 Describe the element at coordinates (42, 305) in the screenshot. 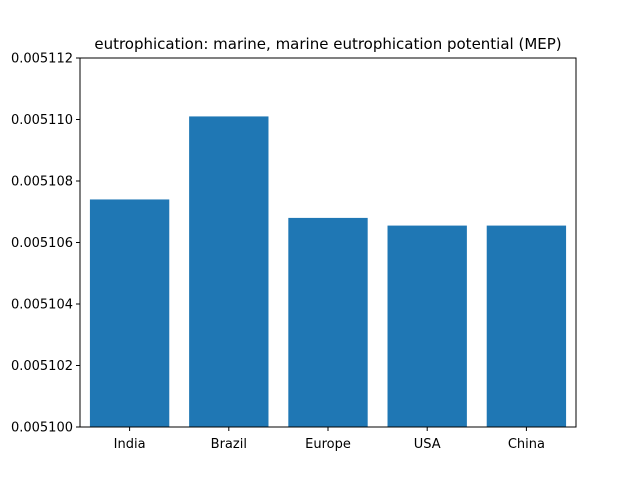

I see `y-tick-label: 0.005104` at that location.